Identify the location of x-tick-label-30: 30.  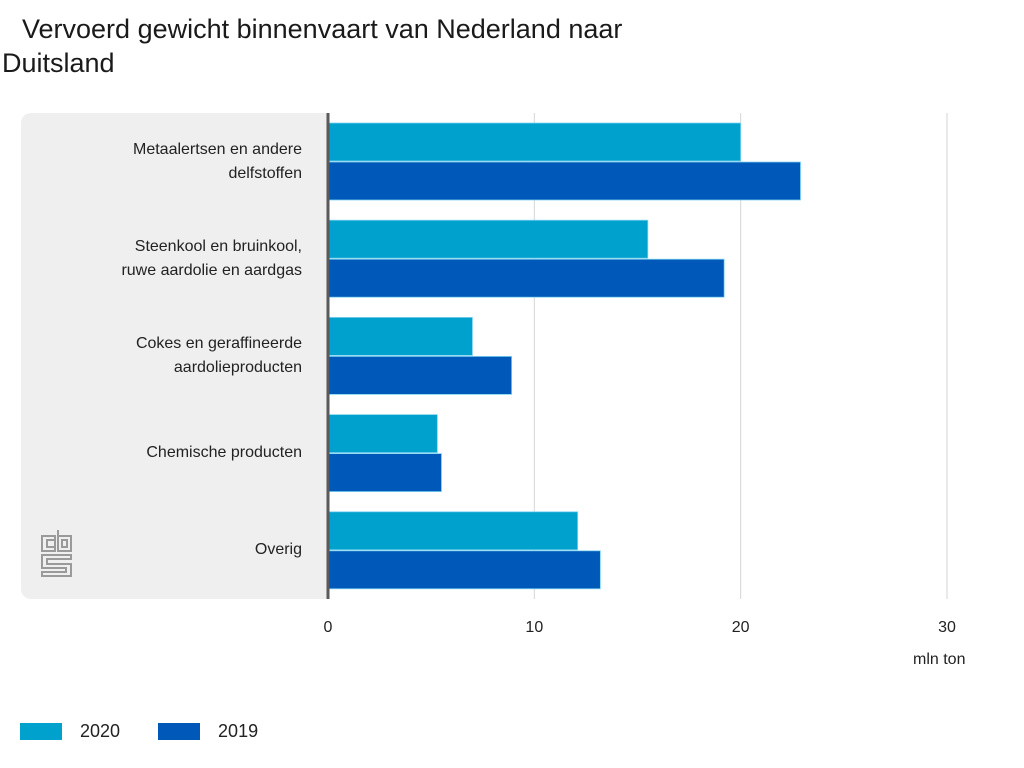
(947, 627).